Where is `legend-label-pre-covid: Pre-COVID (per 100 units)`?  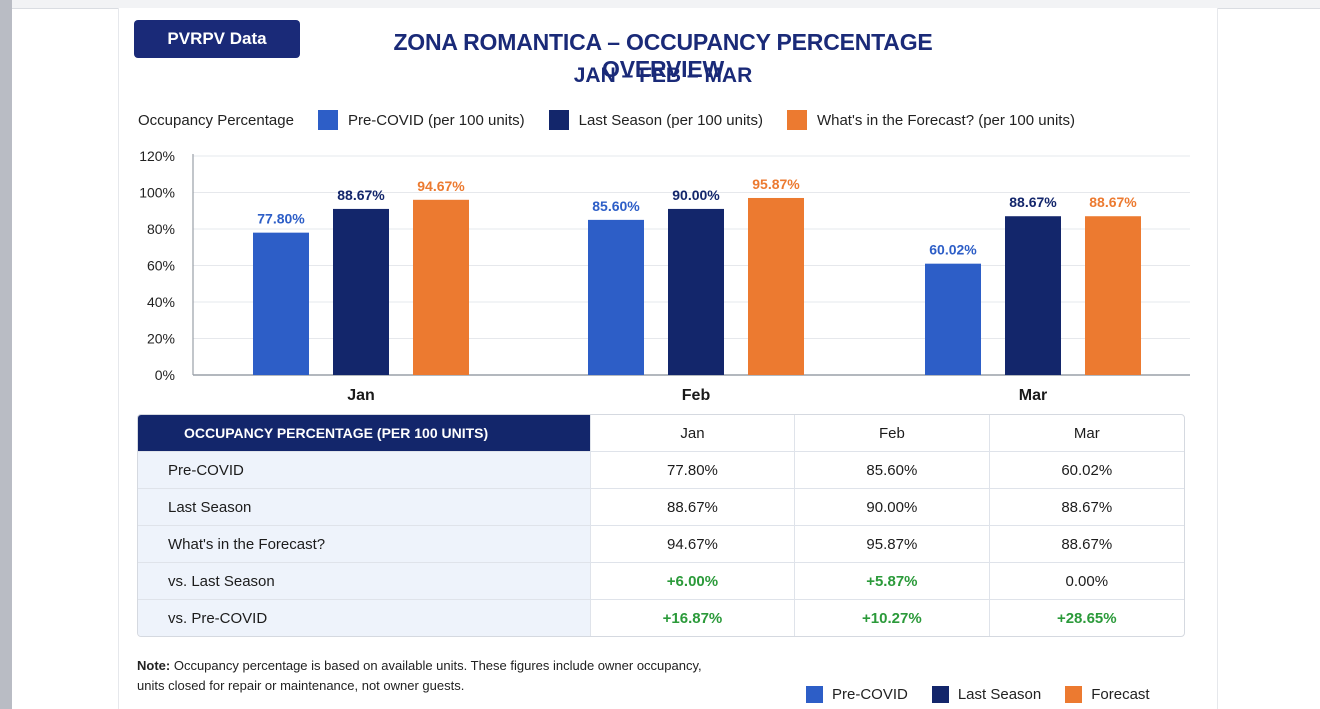
legend-label-pre-covid: Pre-COVID (per 100 units) is located at coordinates (436, 120).